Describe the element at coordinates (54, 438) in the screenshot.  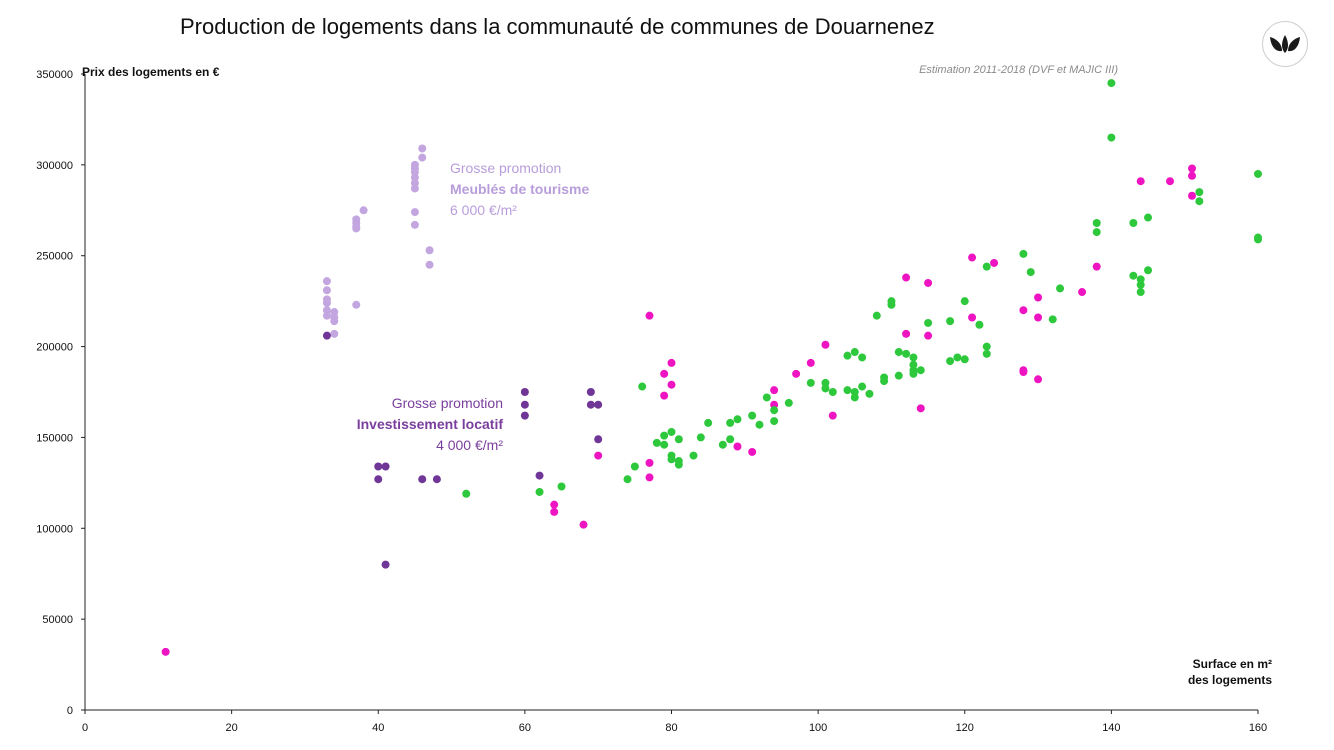
I see `y-tick-label: 150000` at that location.